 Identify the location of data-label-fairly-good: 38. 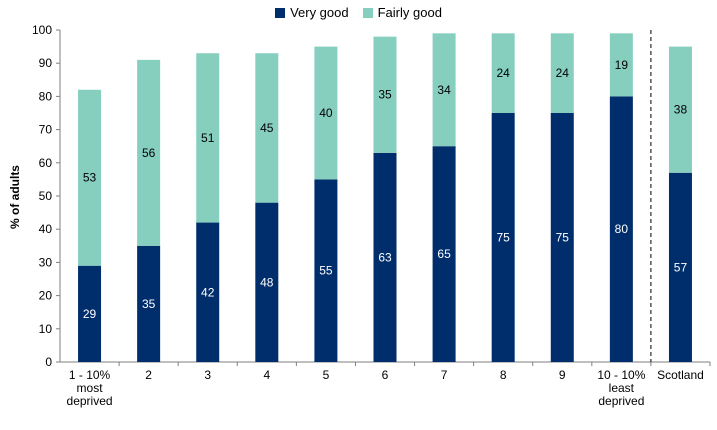
(681, 110).